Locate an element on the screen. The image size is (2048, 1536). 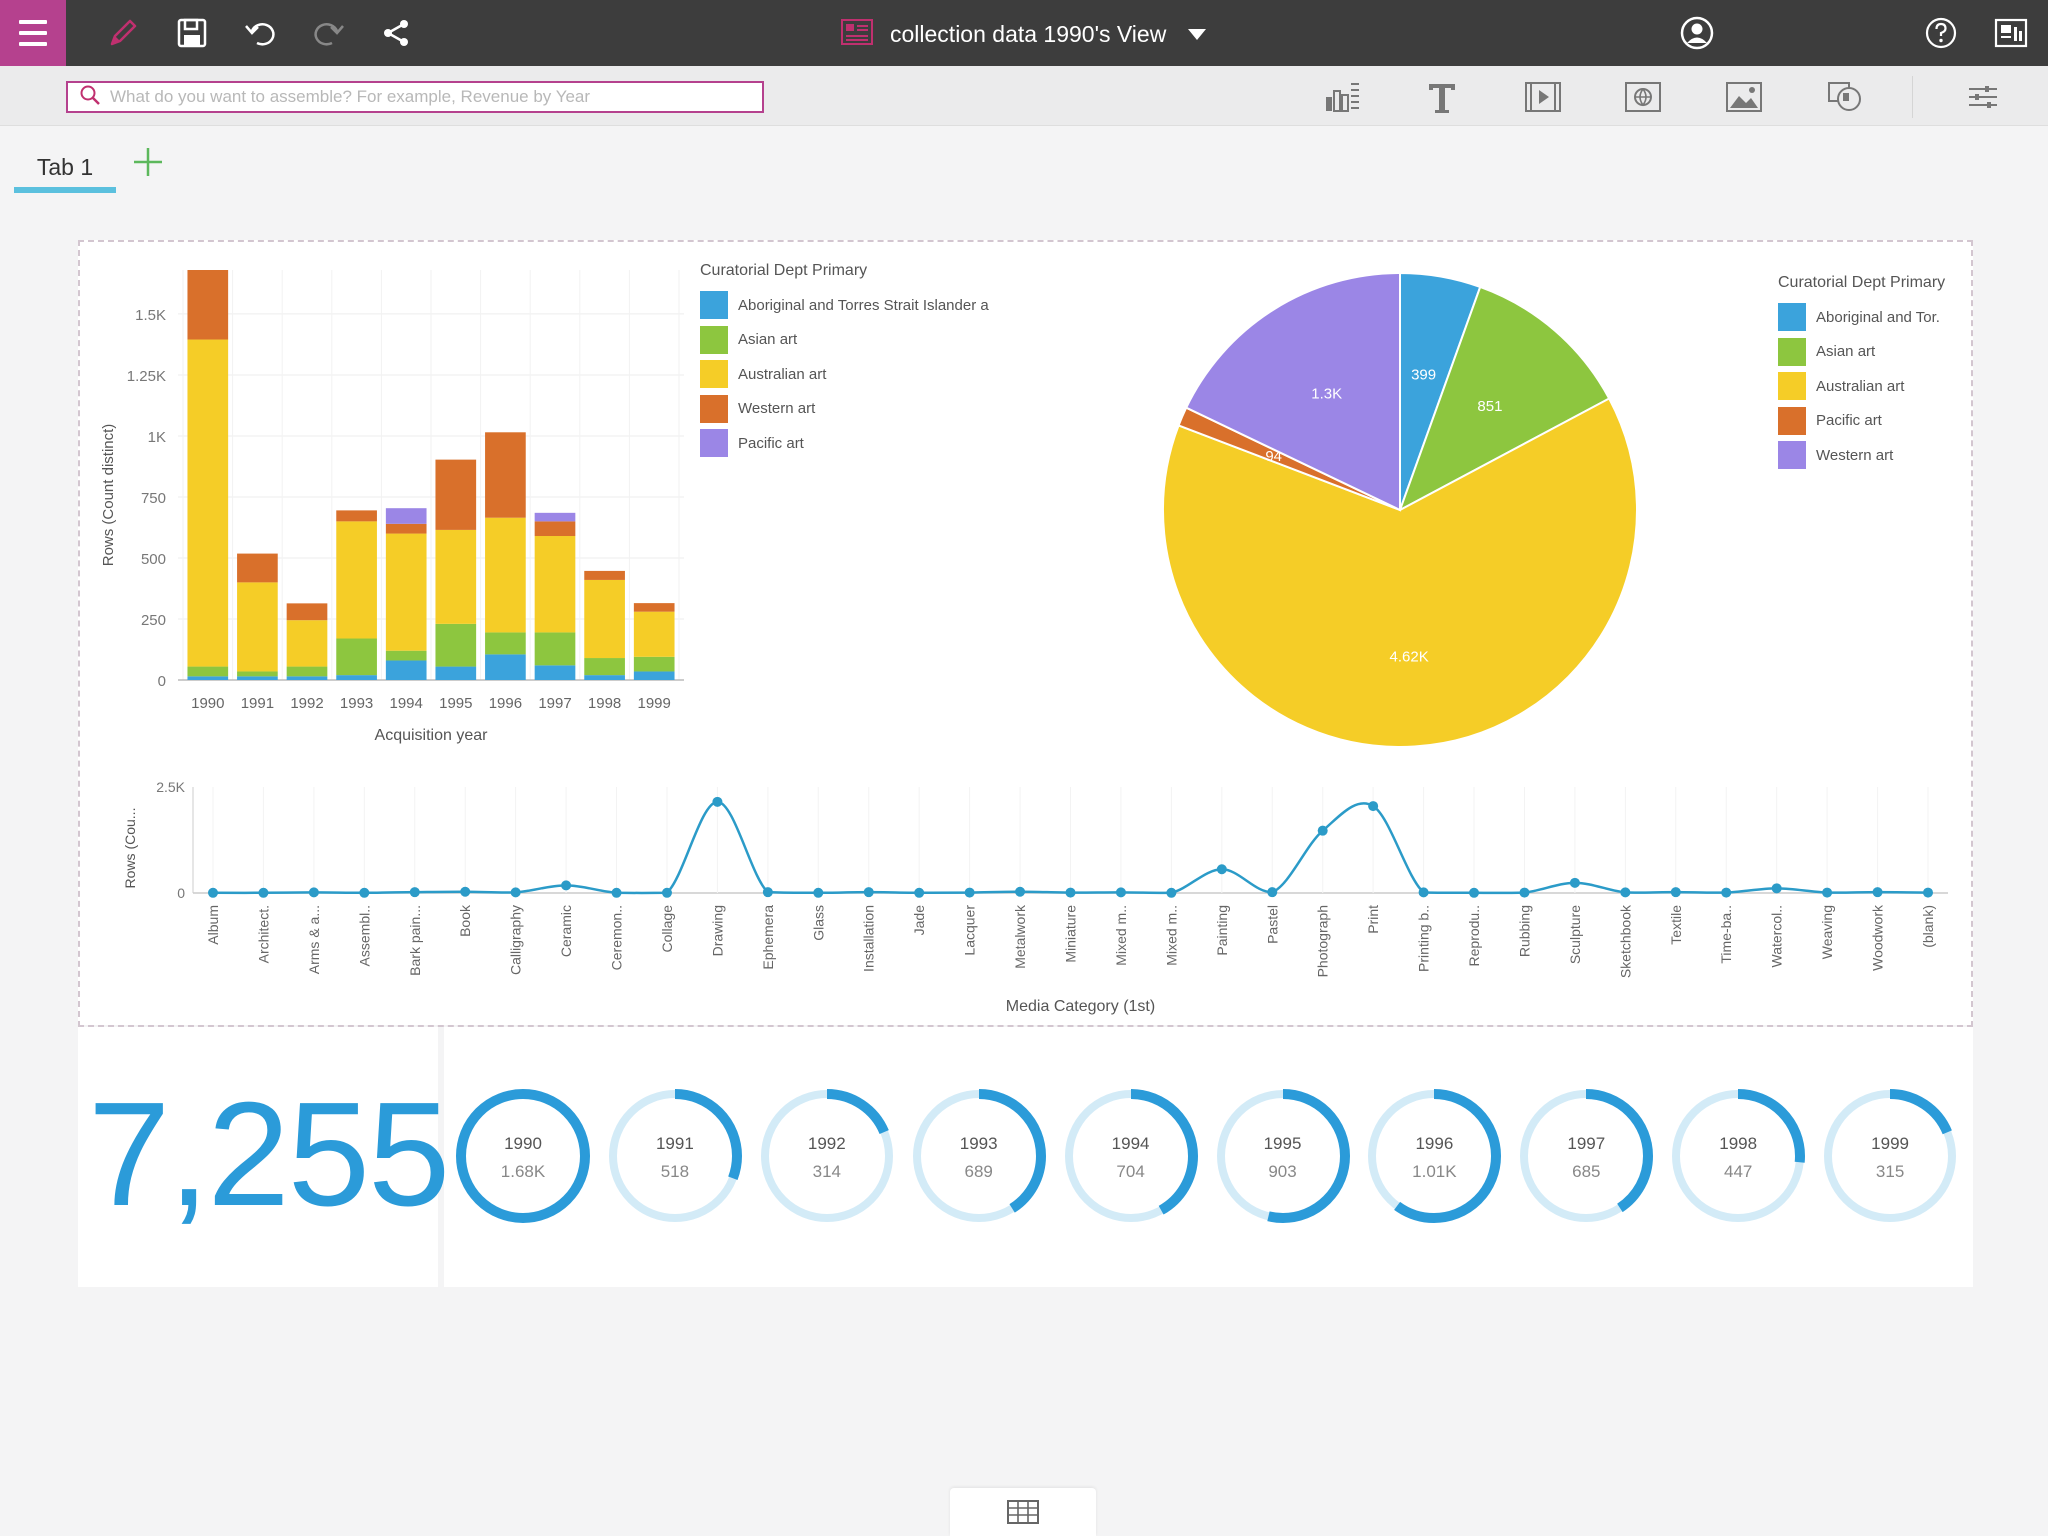
tab-1: Tab 1 is located at coordinates (65, 167).